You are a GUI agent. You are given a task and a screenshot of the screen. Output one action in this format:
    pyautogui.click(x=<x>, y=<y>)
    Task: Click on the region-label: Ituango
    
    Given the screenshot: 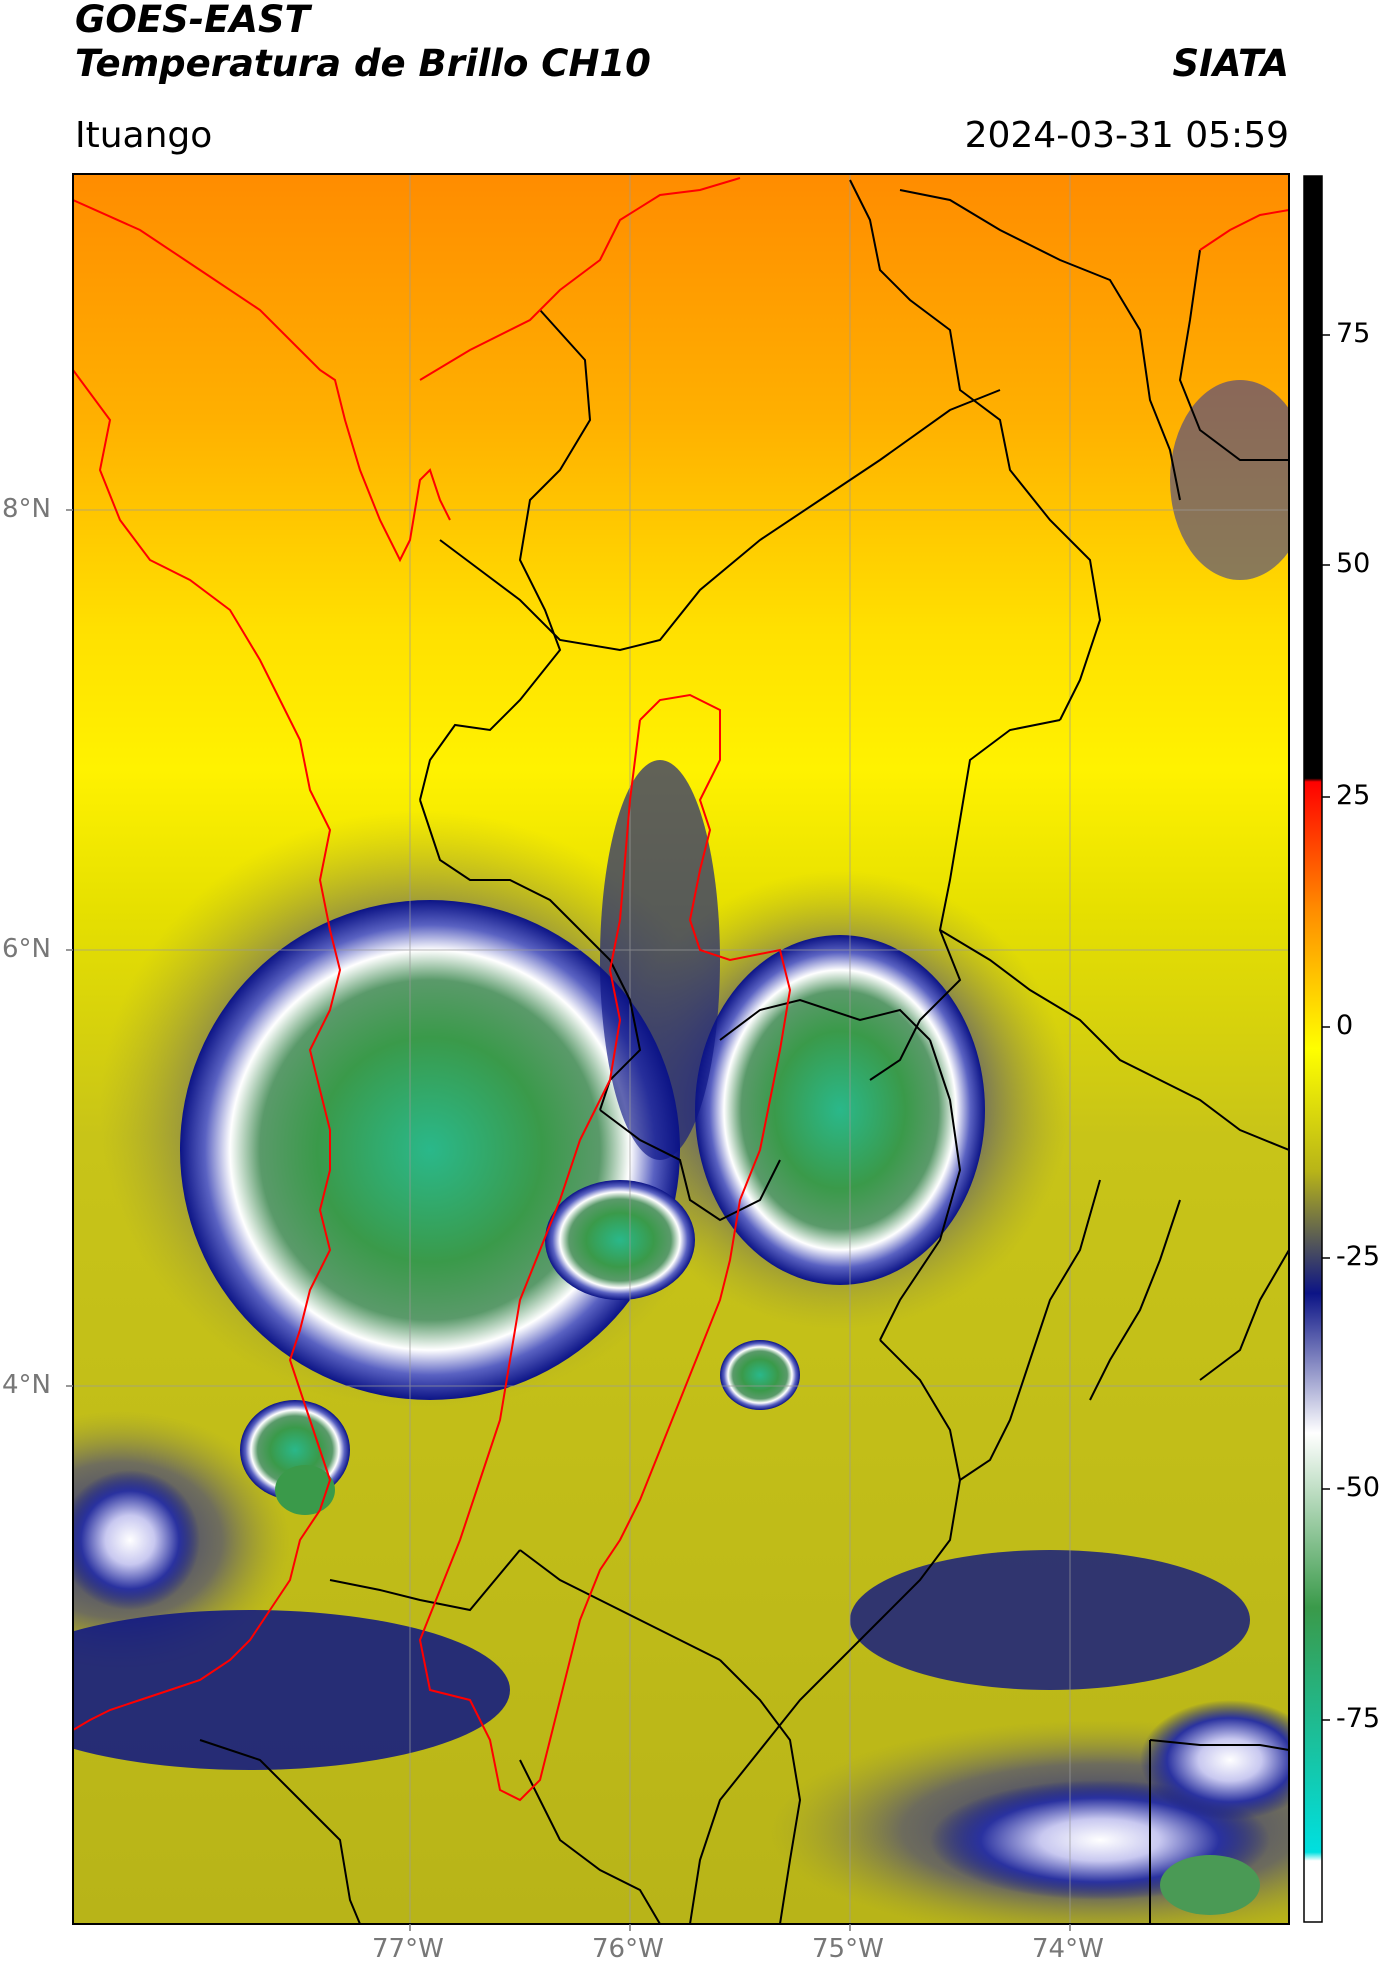 What is the action you would take?
    pyautogui.click(x=144, y=135)
    